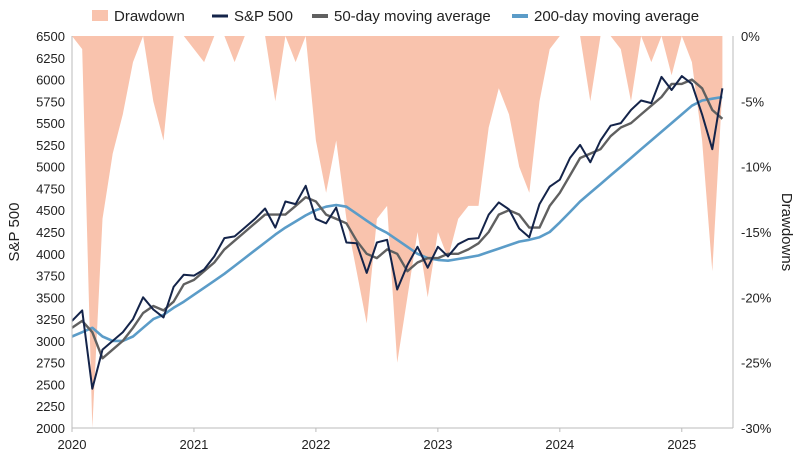 The width and height of the screenshot is (800, 458). What do you see at coordinates (616, 16) in the screenshot?
I see `legend-label-ma200: 200-day moving average` at bounding box center [616, 16].